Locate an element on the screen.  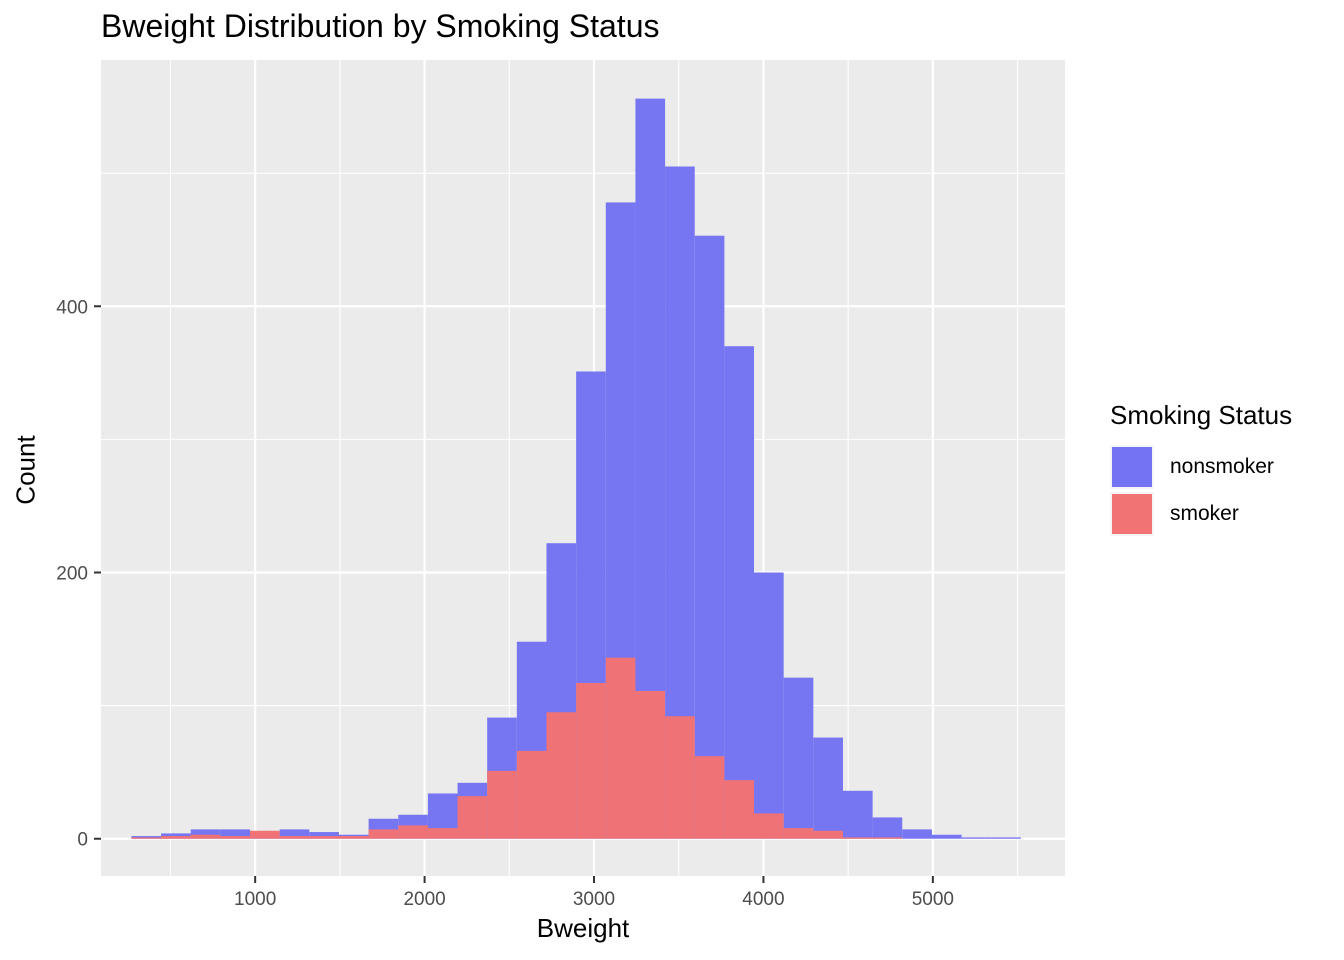
x-axis-ticks: 1000 2000 3000 4000 5000 is located at coordinates (594, 893).